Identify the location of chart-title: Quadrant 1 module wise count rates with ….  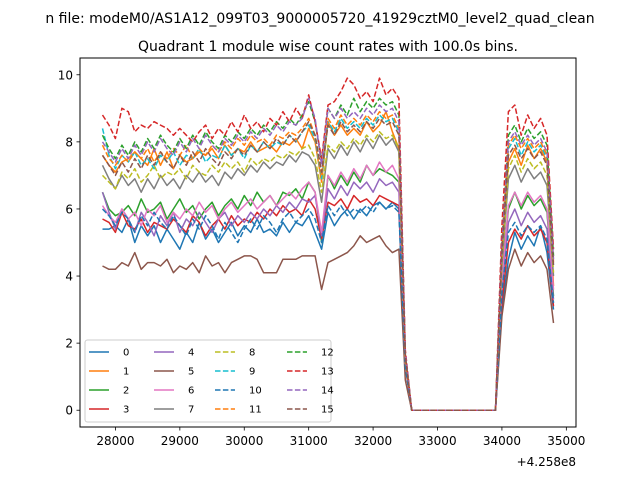
(328, 47).